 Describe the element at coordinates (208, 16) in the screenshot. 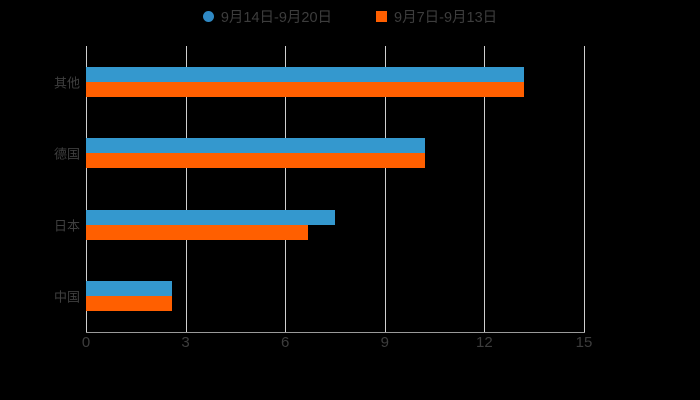

I see `legend-circle-marker-icon` at that location.